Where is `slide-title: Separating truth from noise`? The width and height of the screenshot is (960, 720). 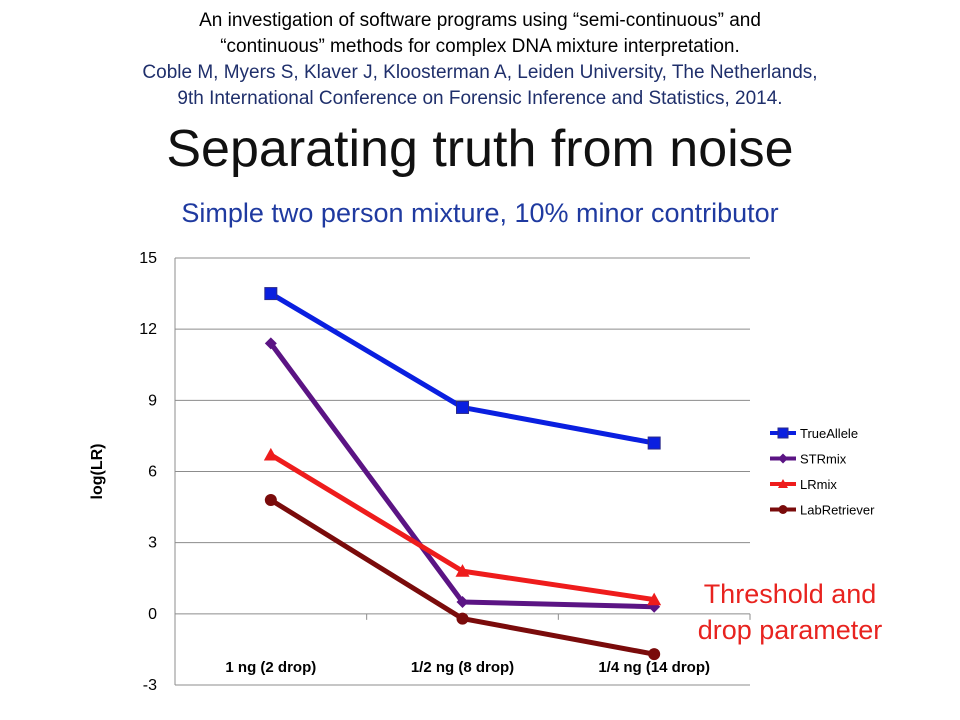 slide-title: Separating truth from noise is located at coordinates (480, 149).